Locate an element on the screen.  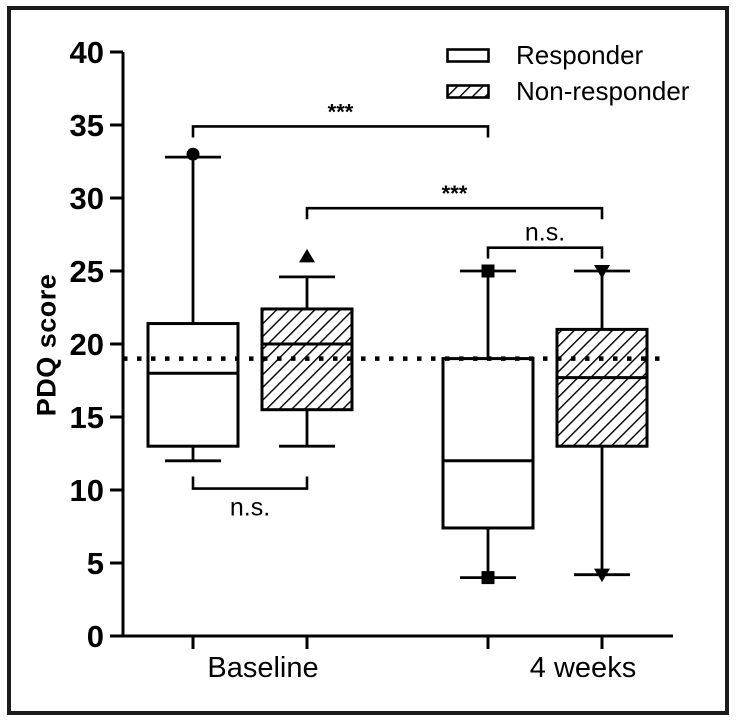
non-responder-swatch-icon is located at coordinates (468, 91).